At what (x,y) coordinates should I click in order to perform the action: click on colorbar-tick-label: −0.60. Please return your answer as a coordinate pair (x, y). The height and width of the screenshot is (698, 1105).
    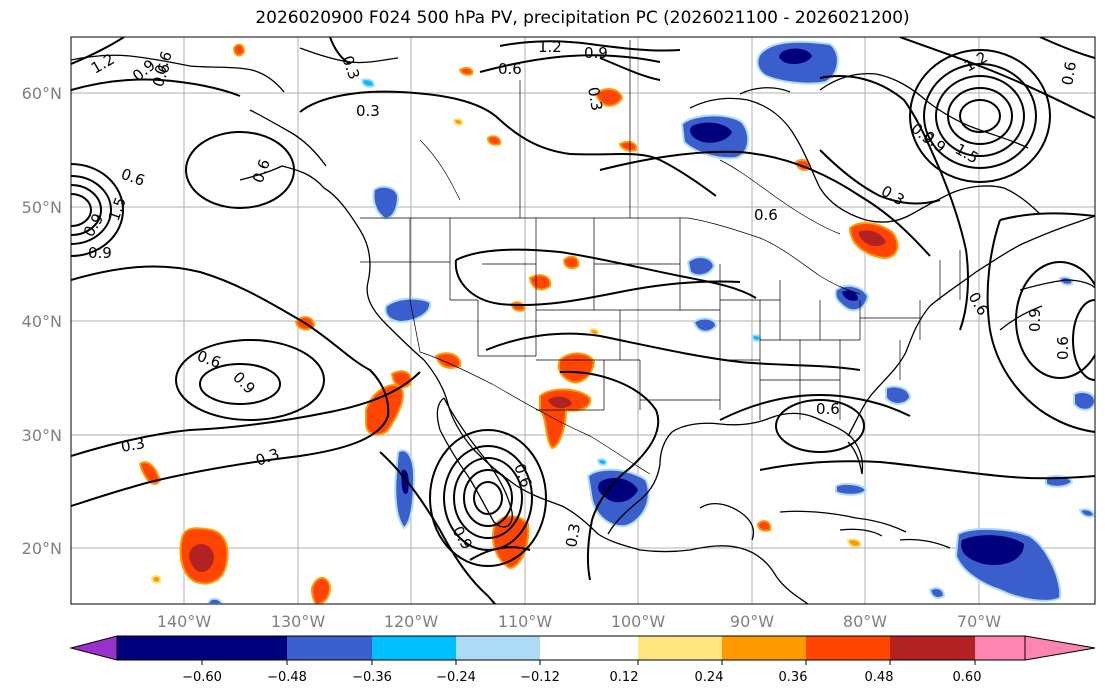
    Looking at the image, I should click on (202, 677).